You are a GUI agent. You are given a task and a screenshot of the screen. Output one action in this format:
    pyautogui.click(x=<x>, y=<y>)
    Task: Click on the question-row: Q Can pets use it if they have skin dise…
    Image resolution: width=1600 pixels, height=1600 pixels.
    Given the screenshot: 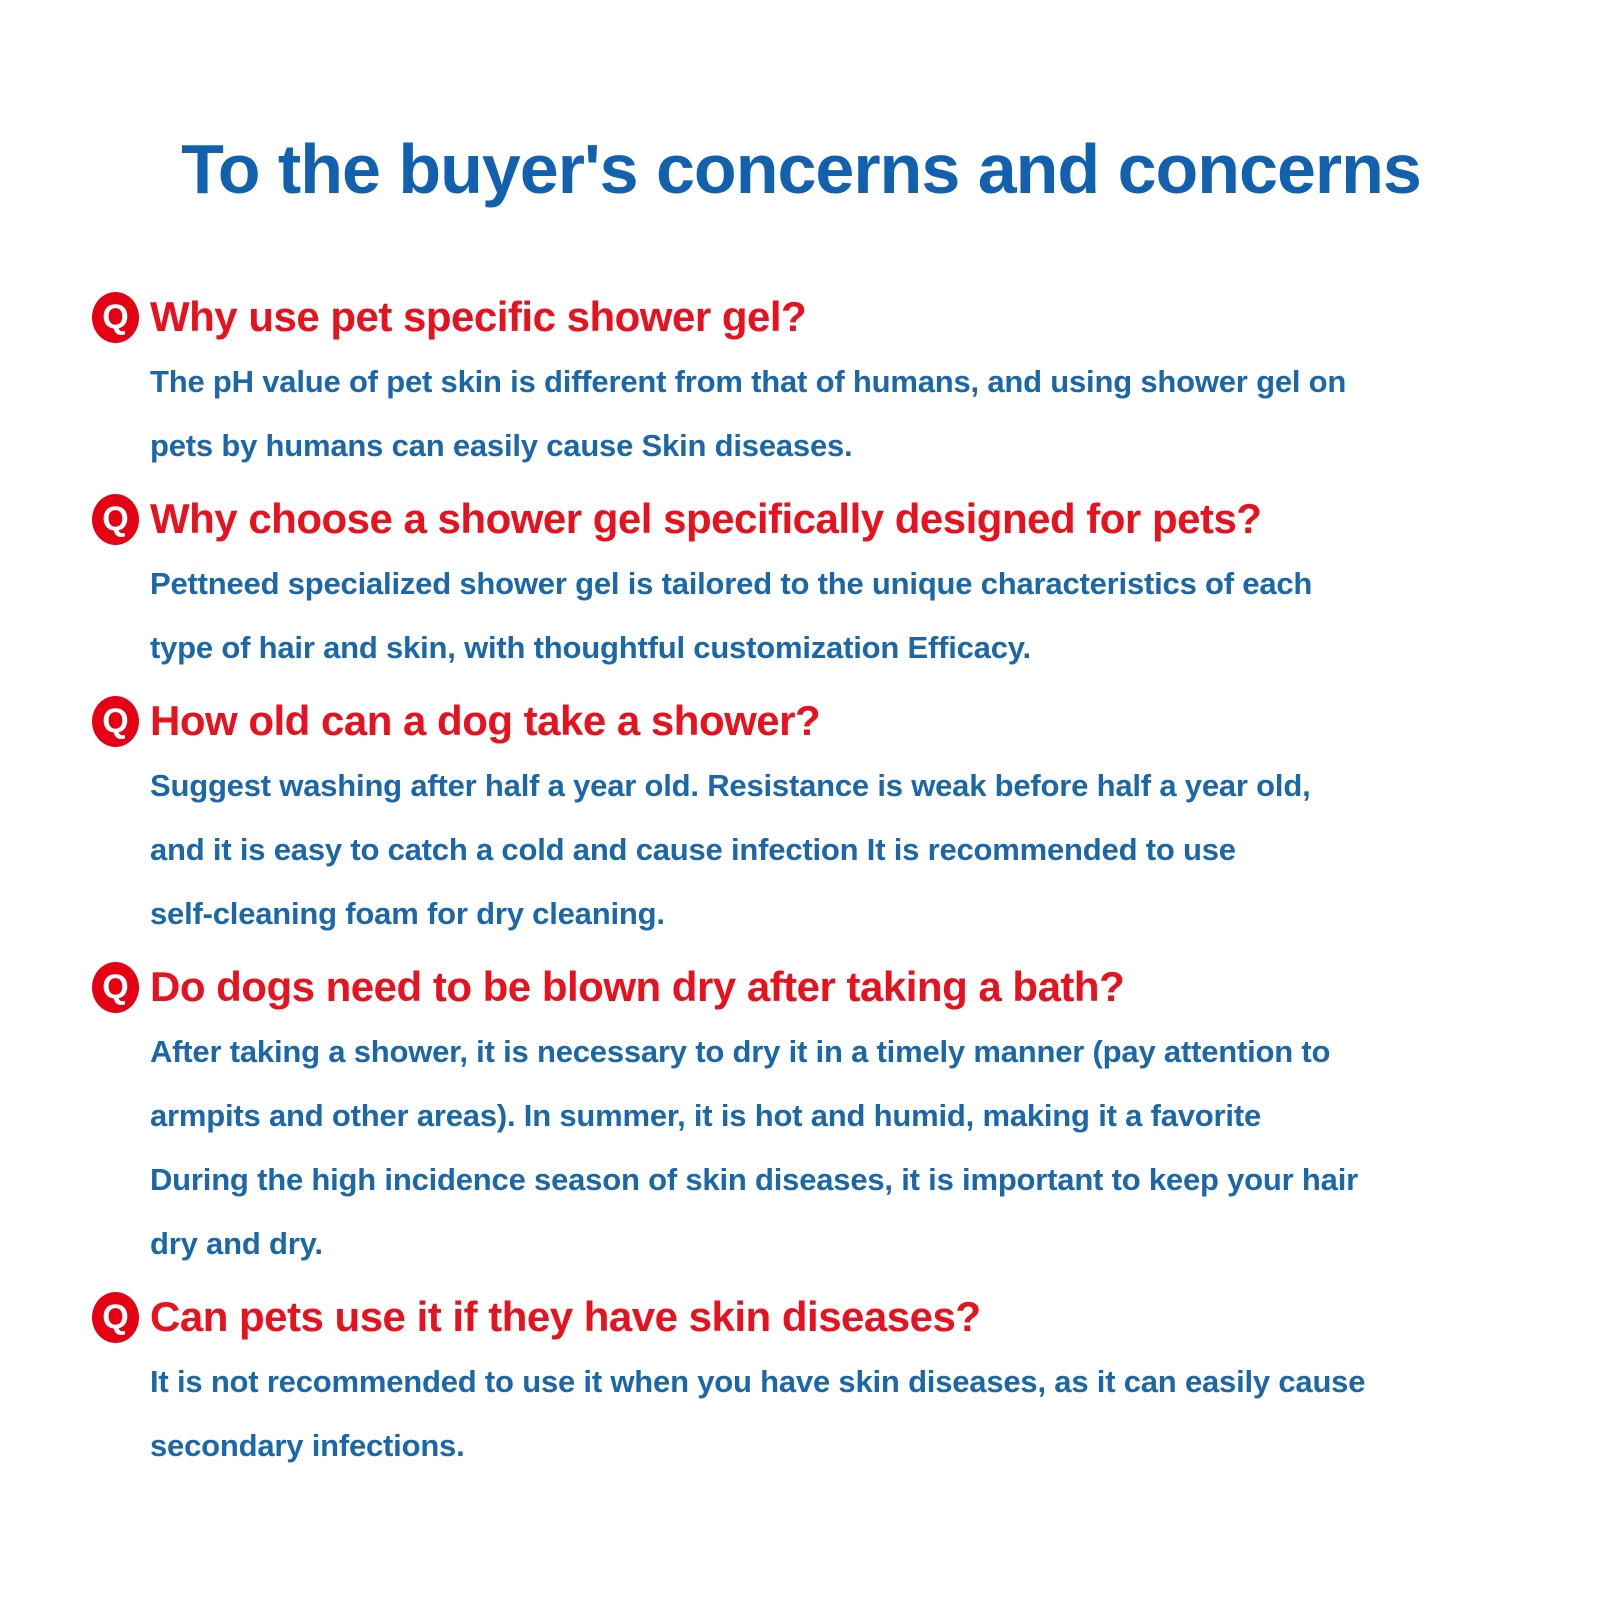 What is the action you would take?
    pyautogui.click(x=801, y=1317)
    